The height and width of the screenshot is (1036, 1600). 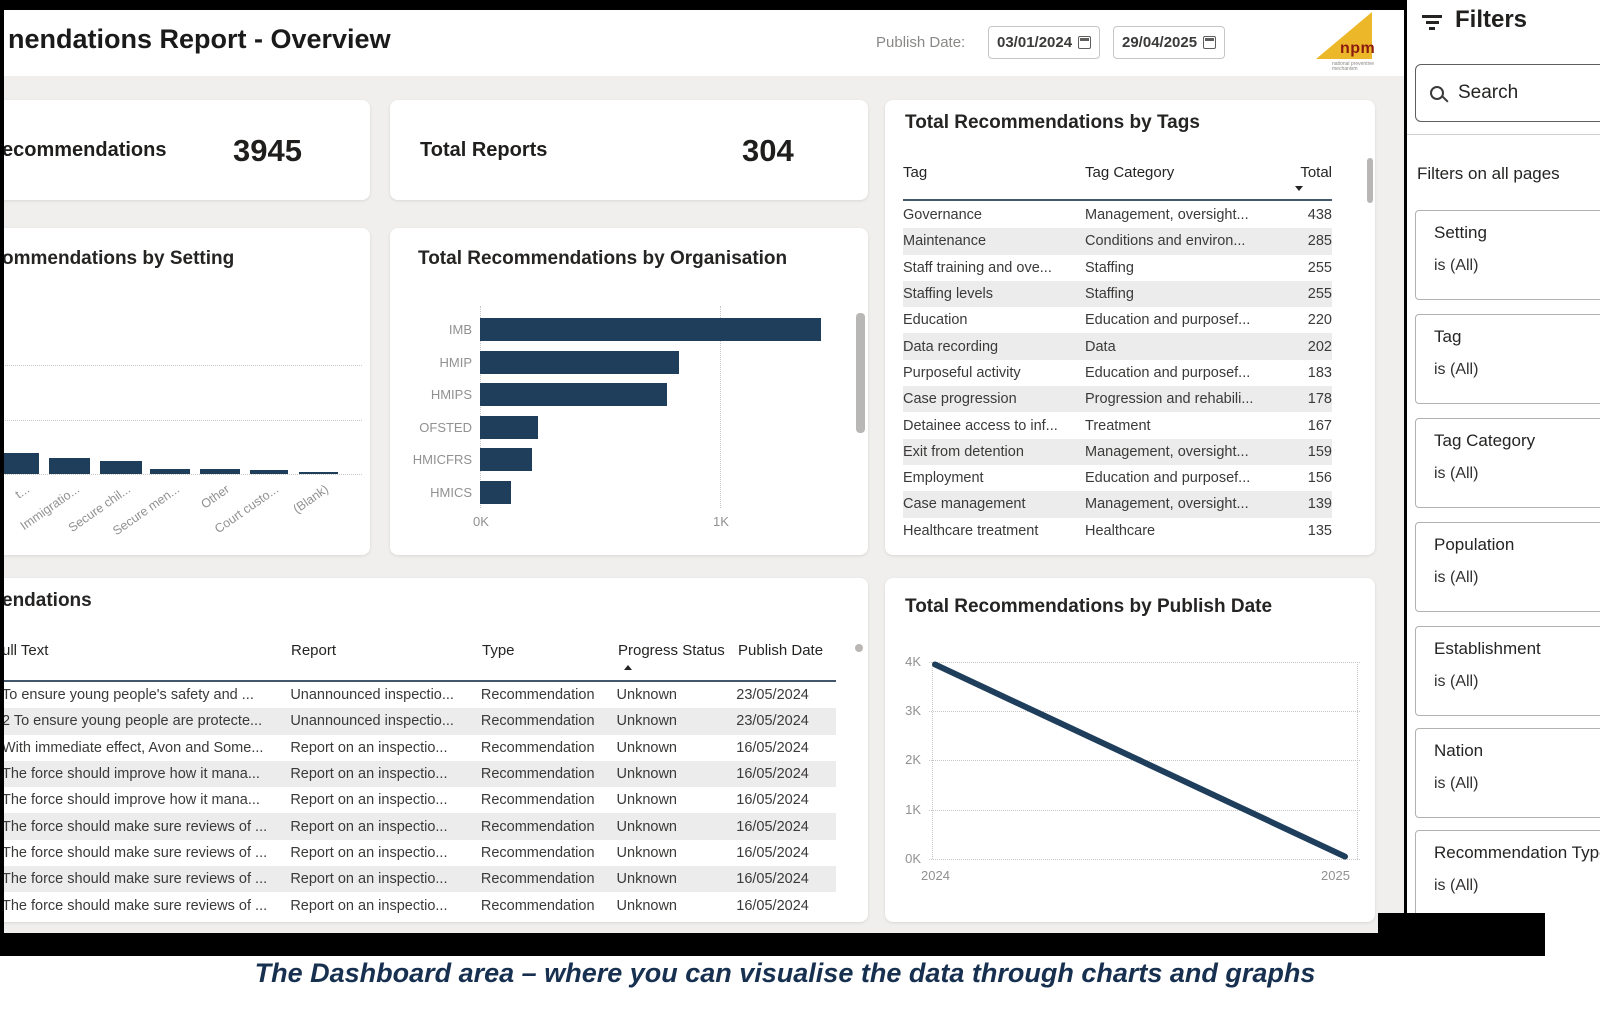 What do you see at coordinates (860, 373) in the screenshot?
I see `org-scrollbar-thumb` at bounding box center [860, 373].